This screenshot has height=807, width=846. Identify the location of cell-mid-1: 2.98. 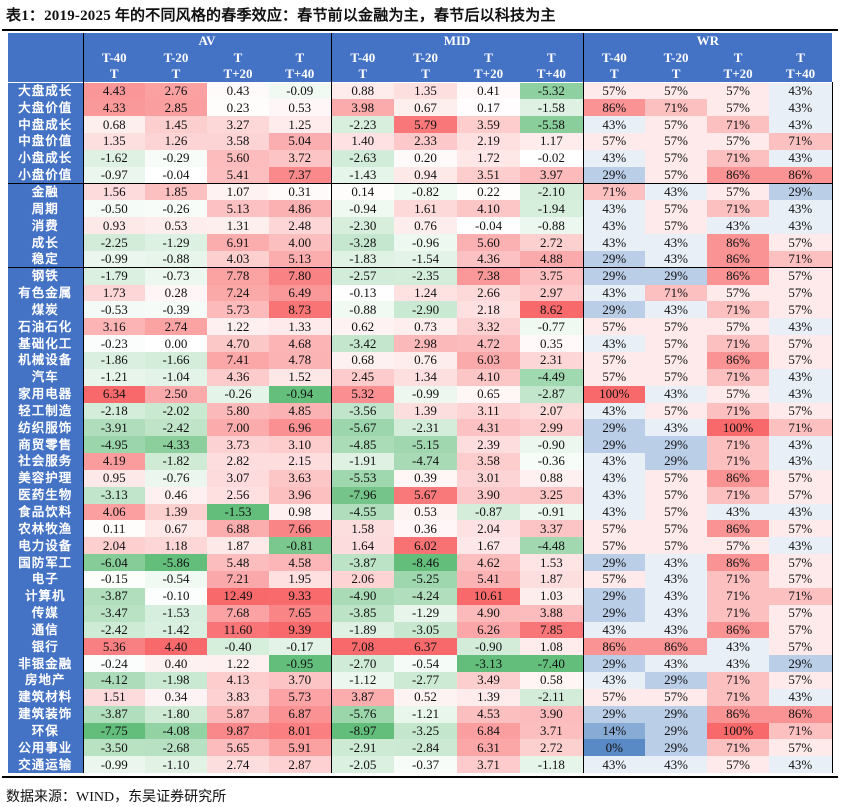
(426, 343).